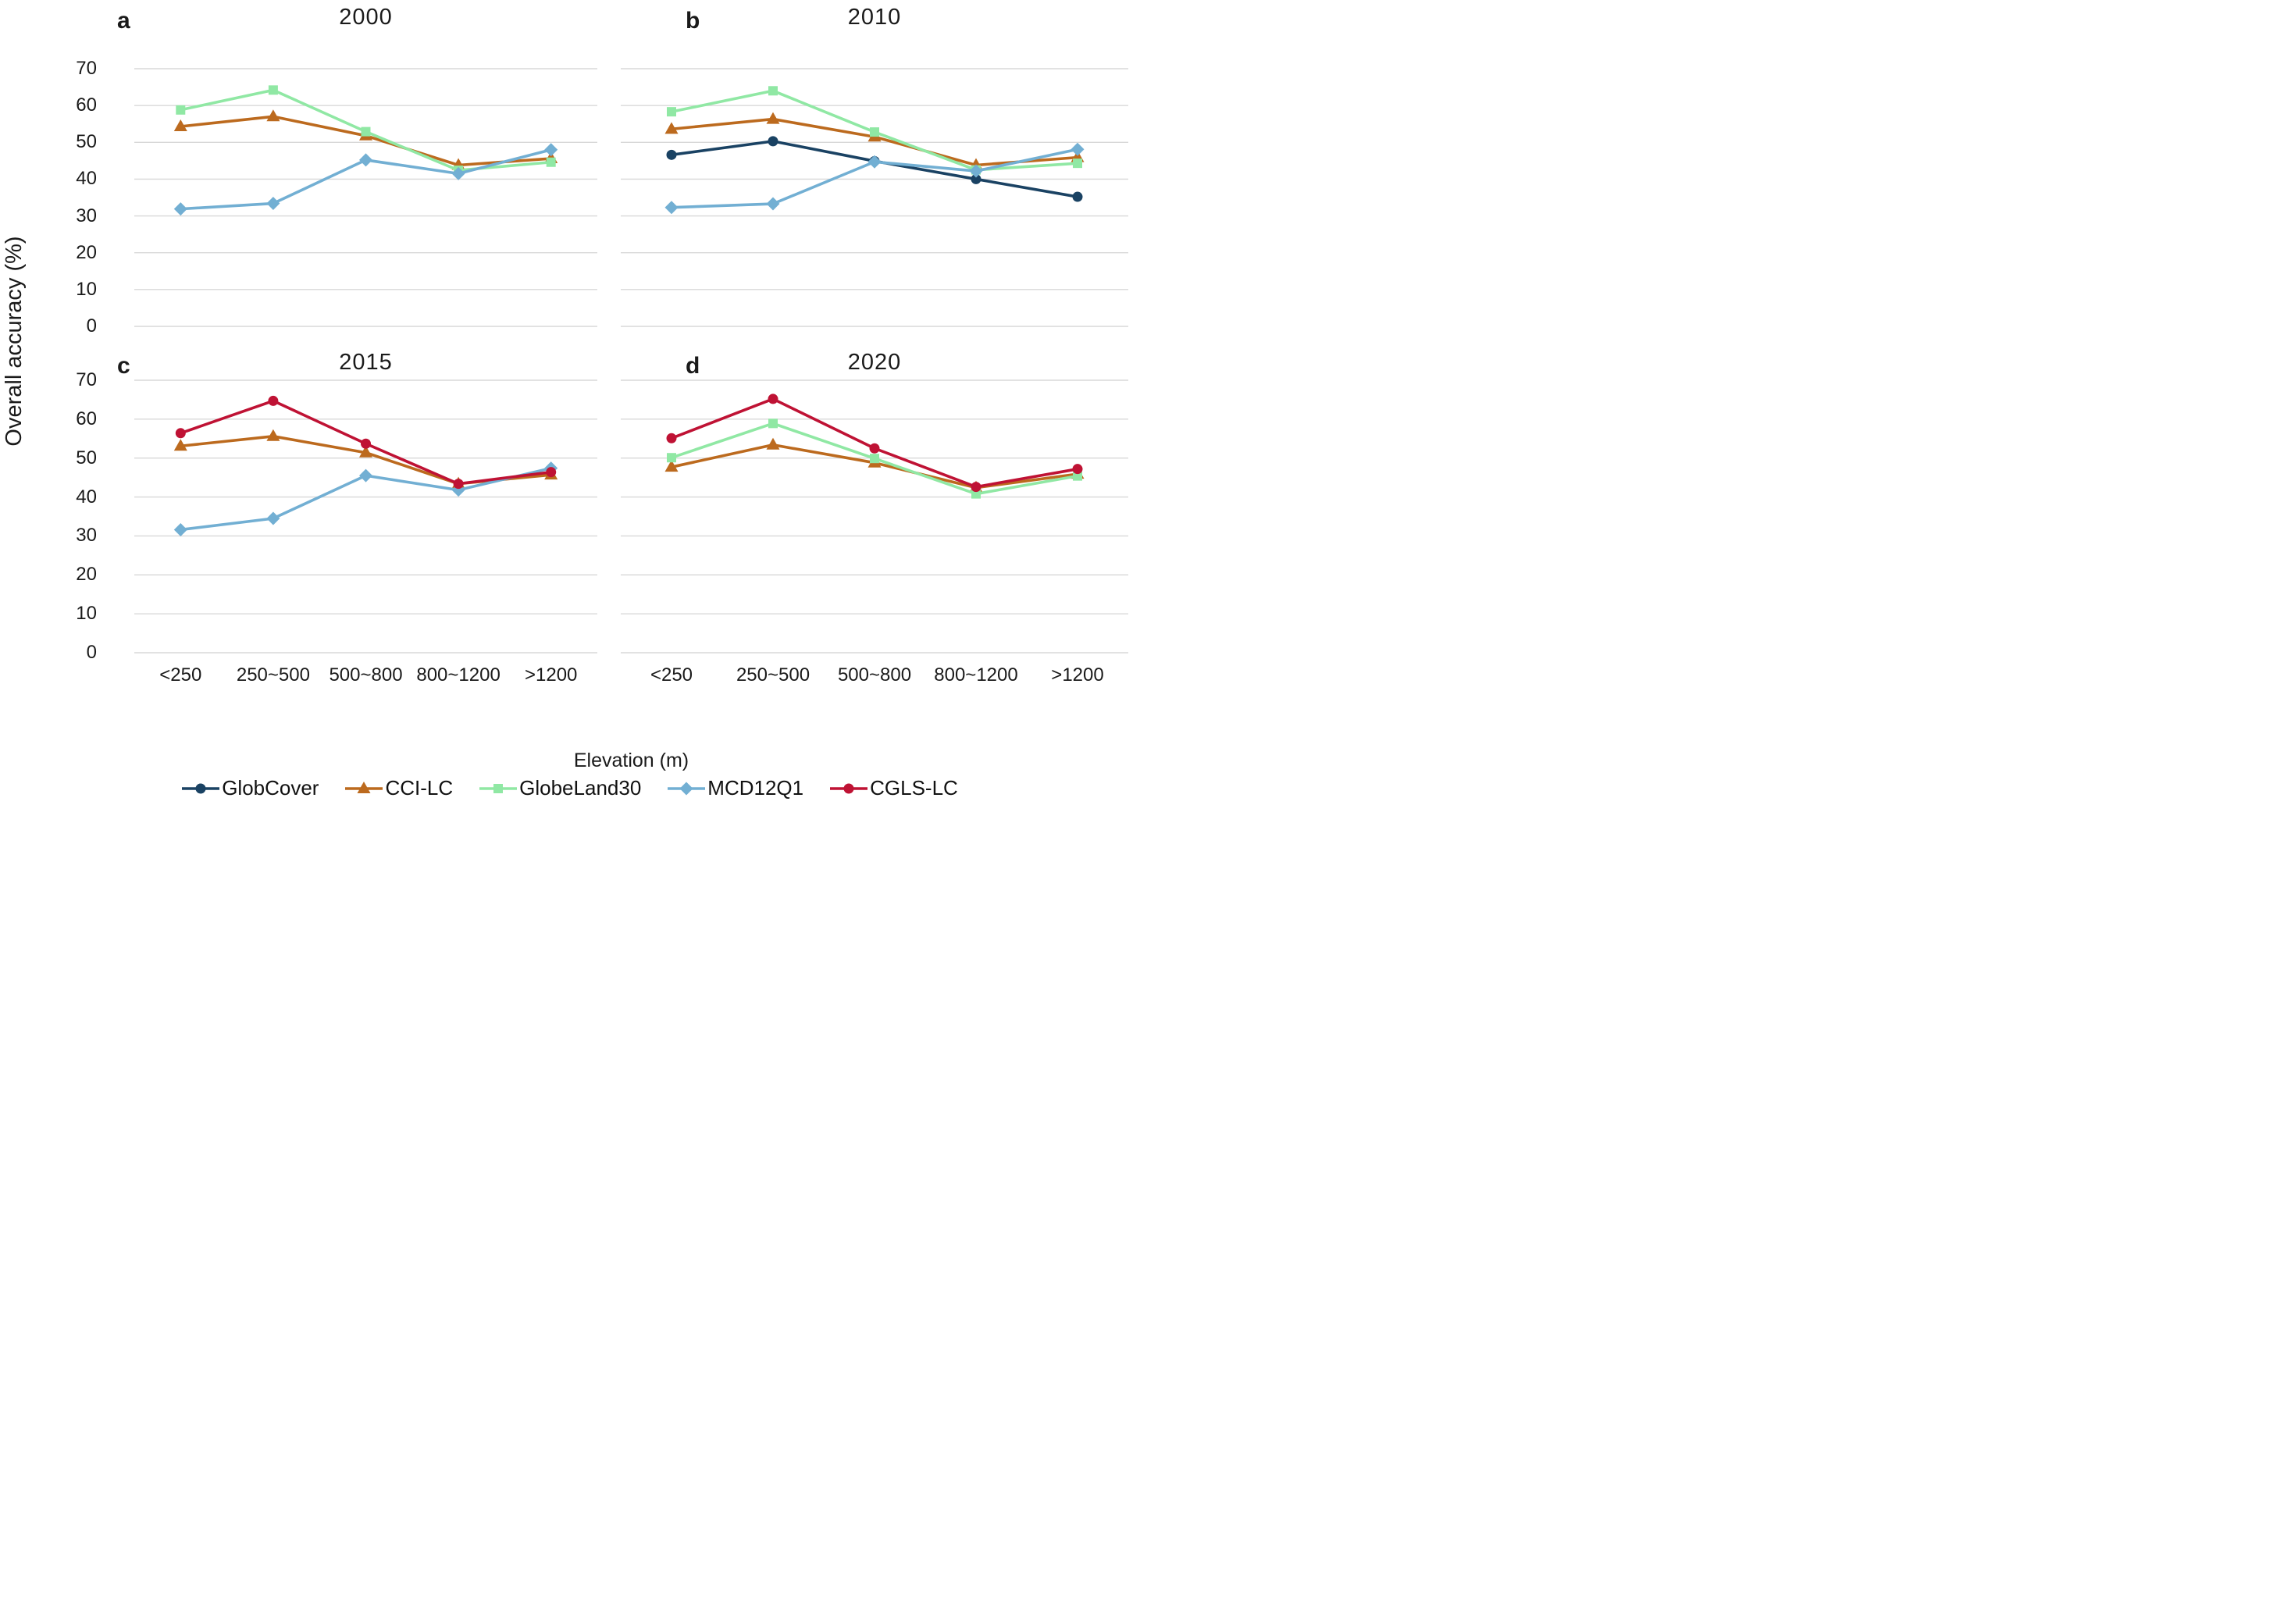  I want to click on panel-title-2015: 2015, so click(366, 362).